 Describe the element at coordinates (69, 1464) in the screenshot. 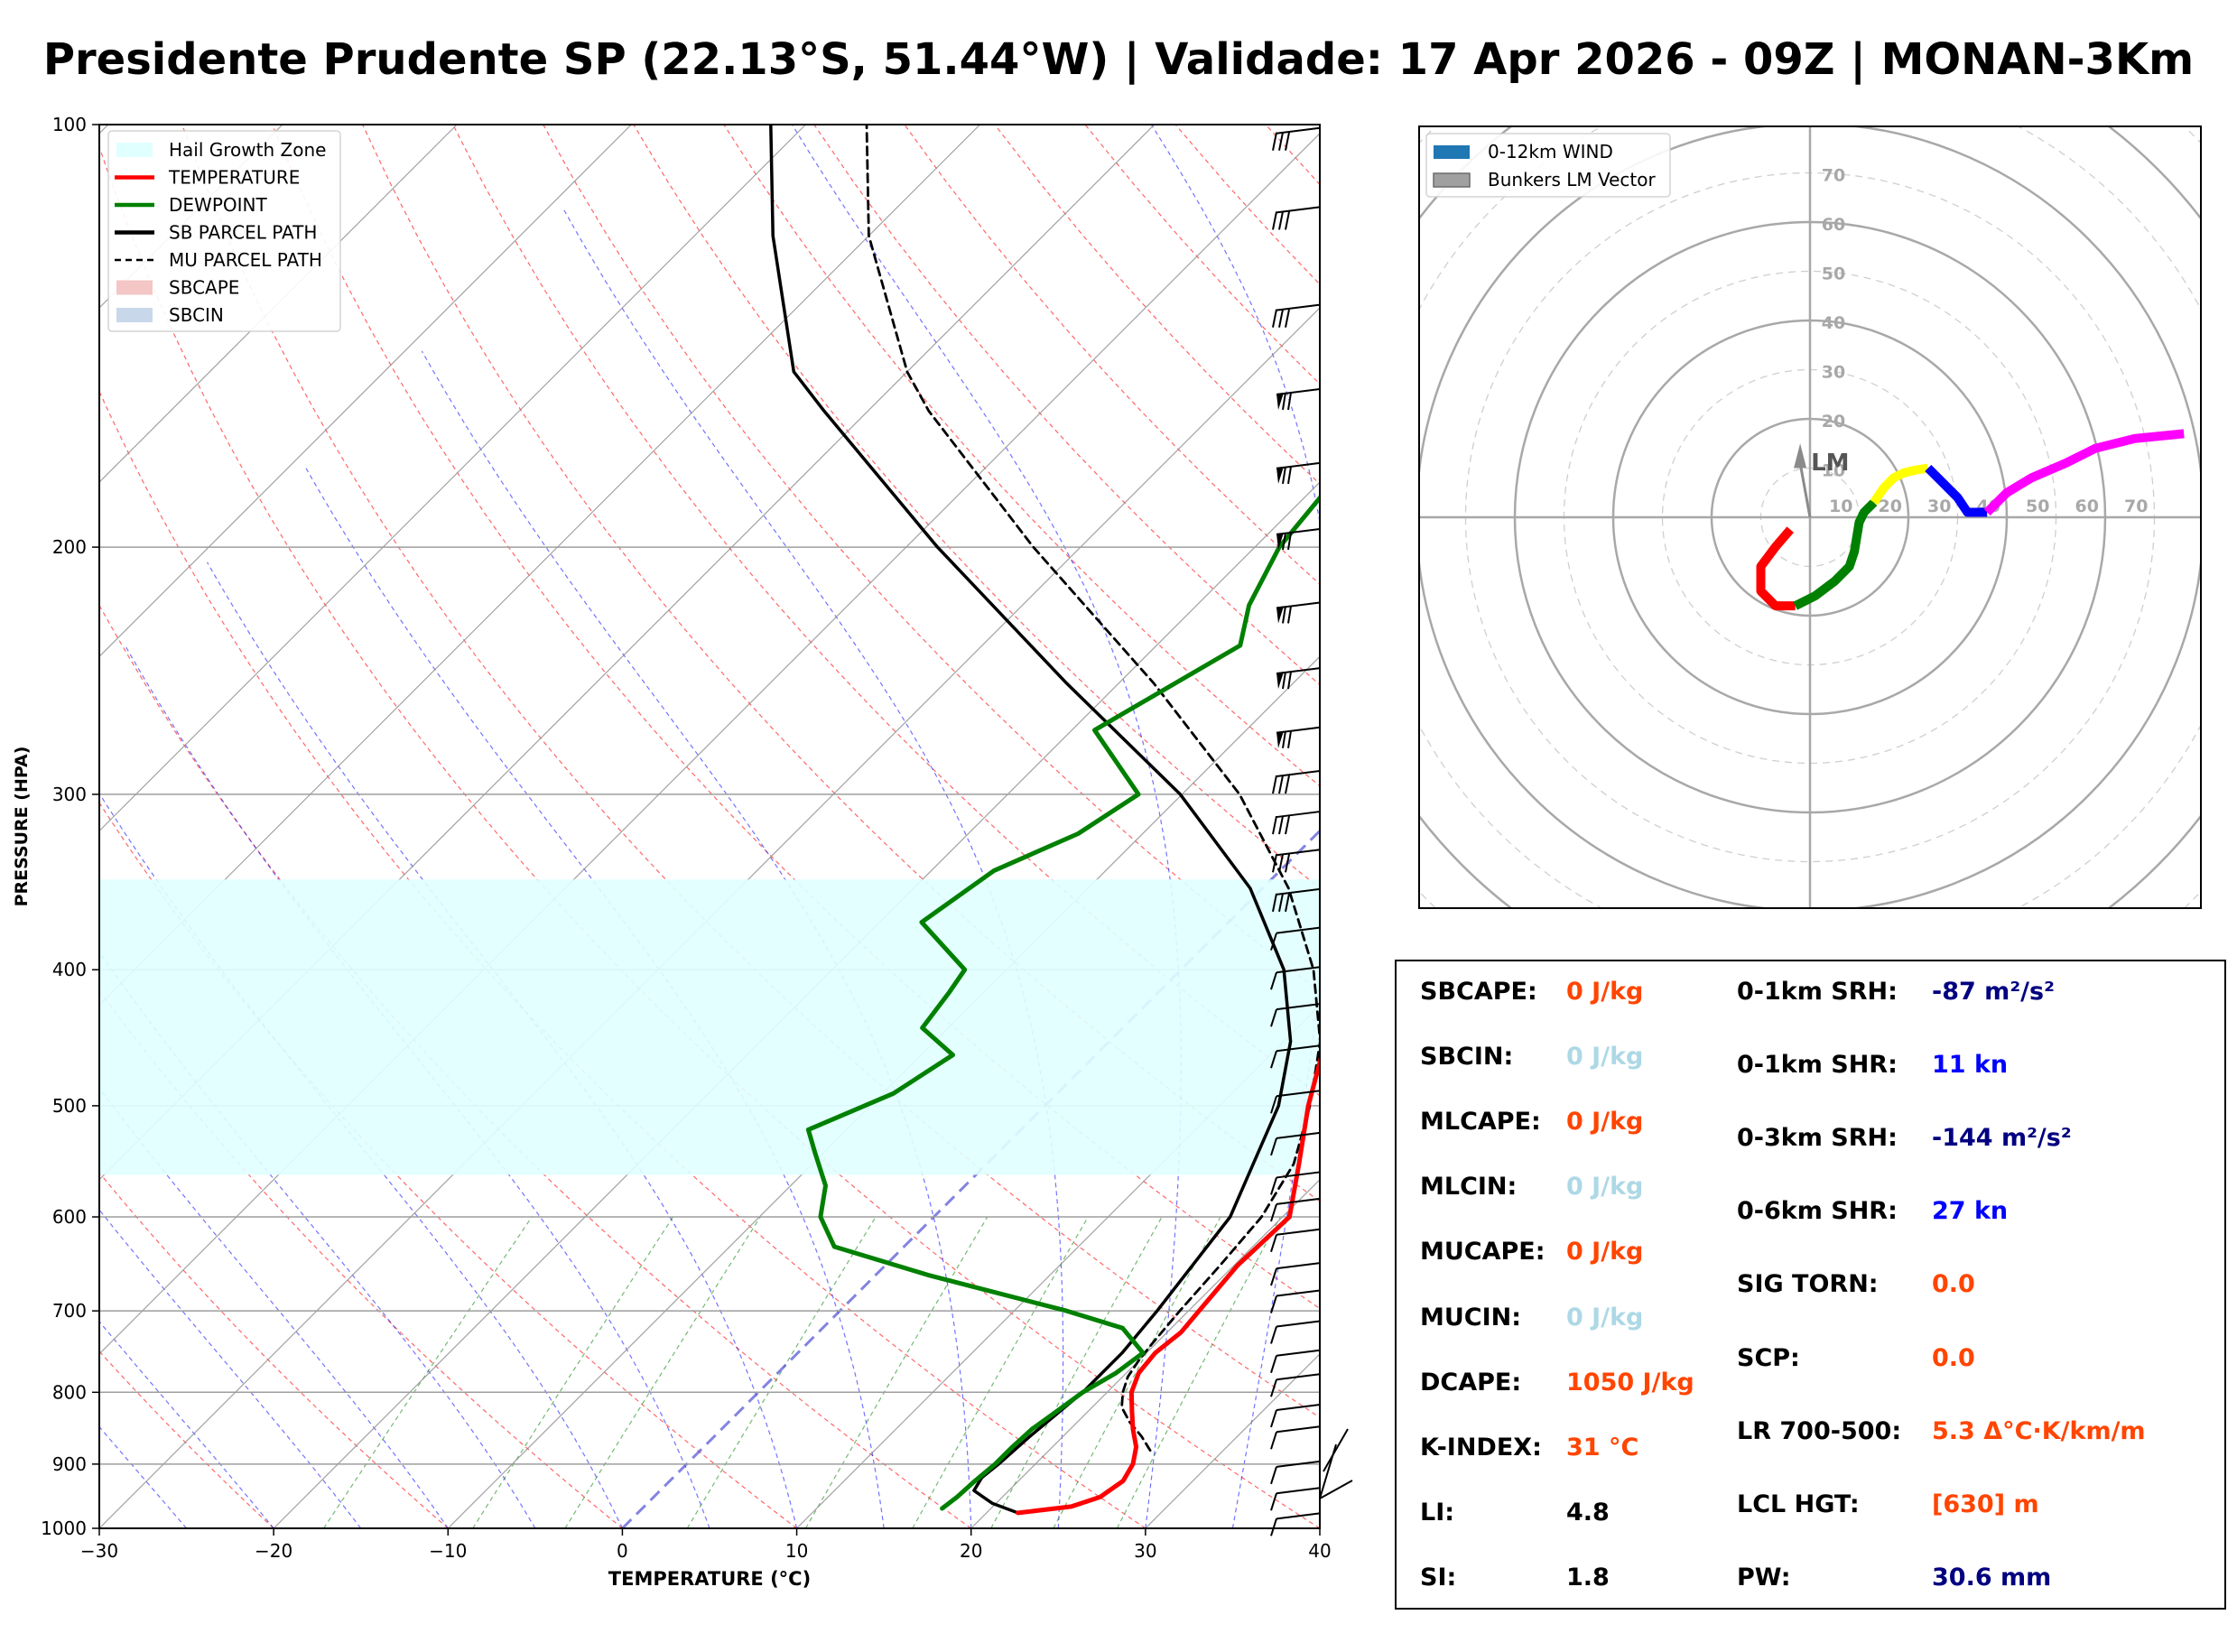

I see `y-tick-label: 900` at that location.